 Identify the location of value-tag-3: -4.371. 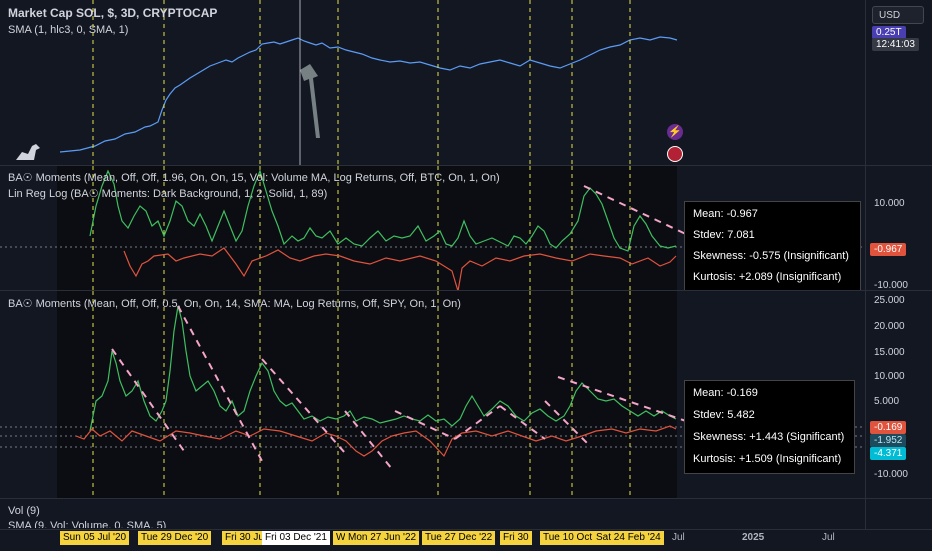
(888, 453).